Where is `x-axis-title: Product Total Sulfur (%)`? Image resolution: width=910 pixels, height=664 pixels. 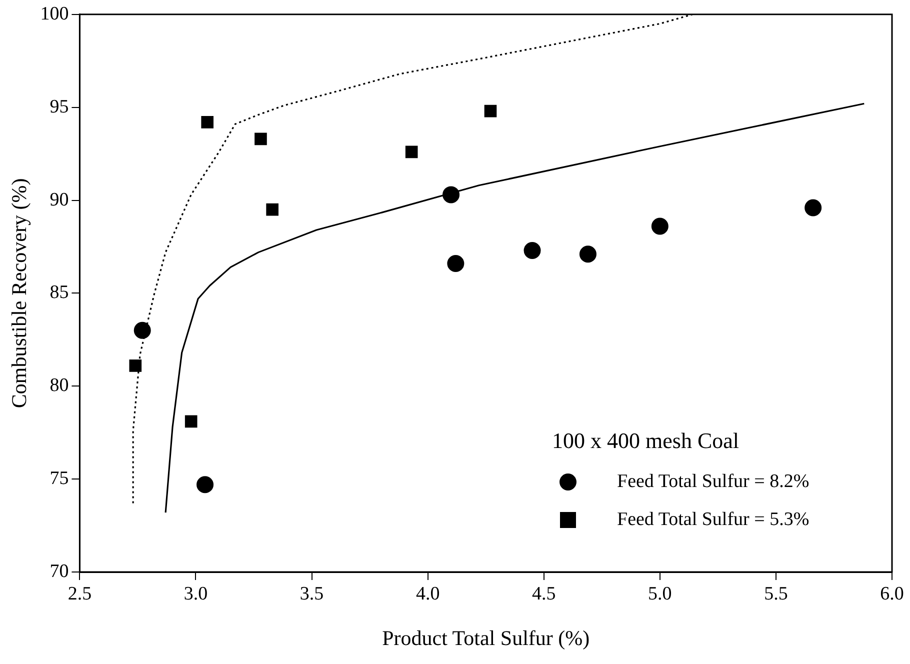 x-axis-title: Product Total Sulfur (%) is located at coordinates (486, 638).